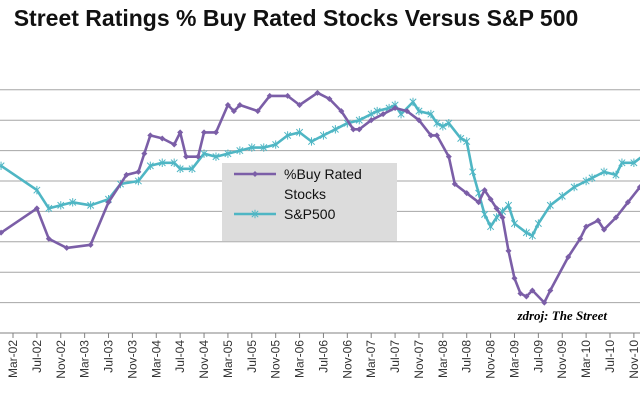 Image resolution: width=640 pixels, height=420 pixels. Describe the element at coordinates (610, 356) in the screenshot. I see `x-tick-label: Jul-10` at that location.